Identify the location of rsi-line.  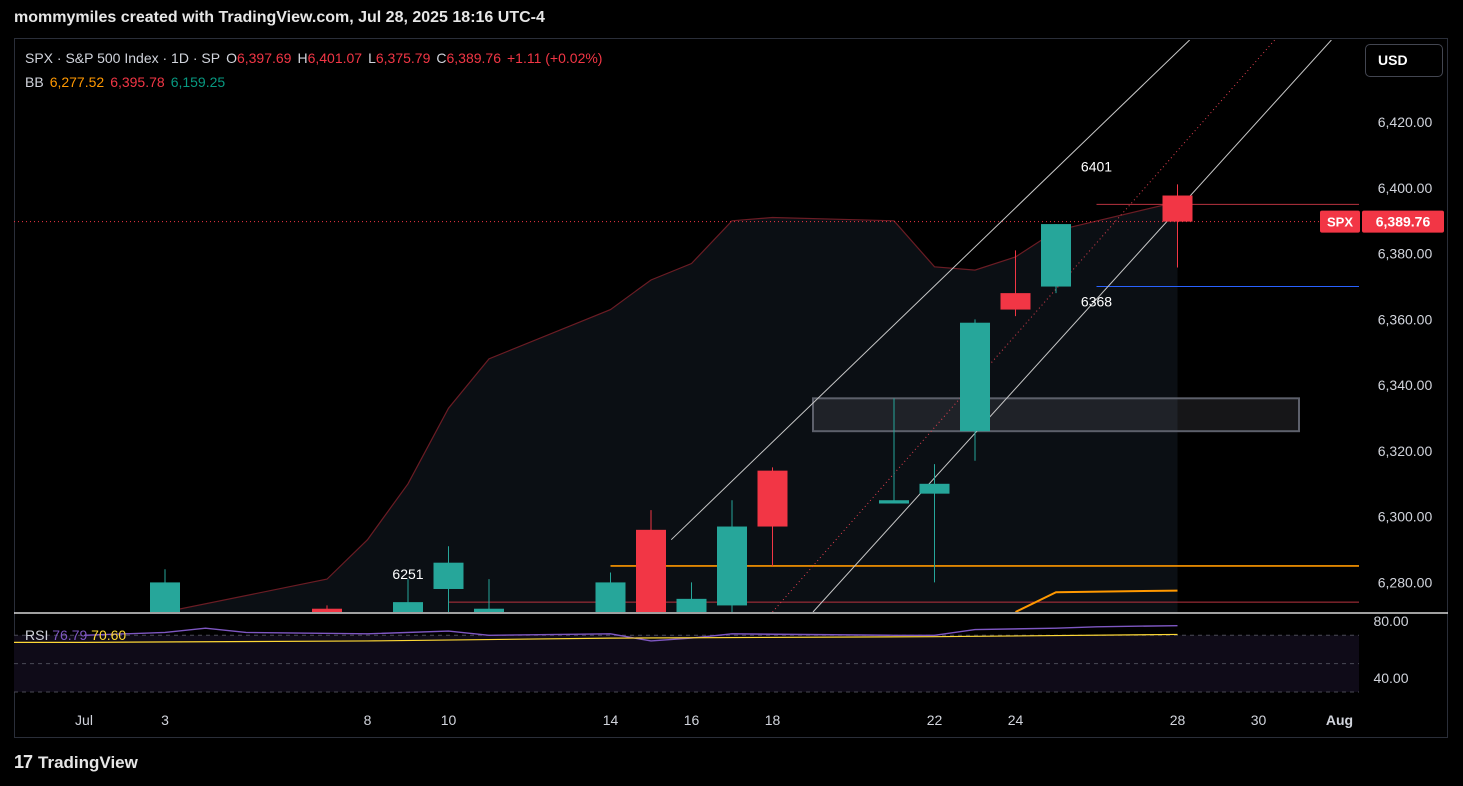
(630, 633).